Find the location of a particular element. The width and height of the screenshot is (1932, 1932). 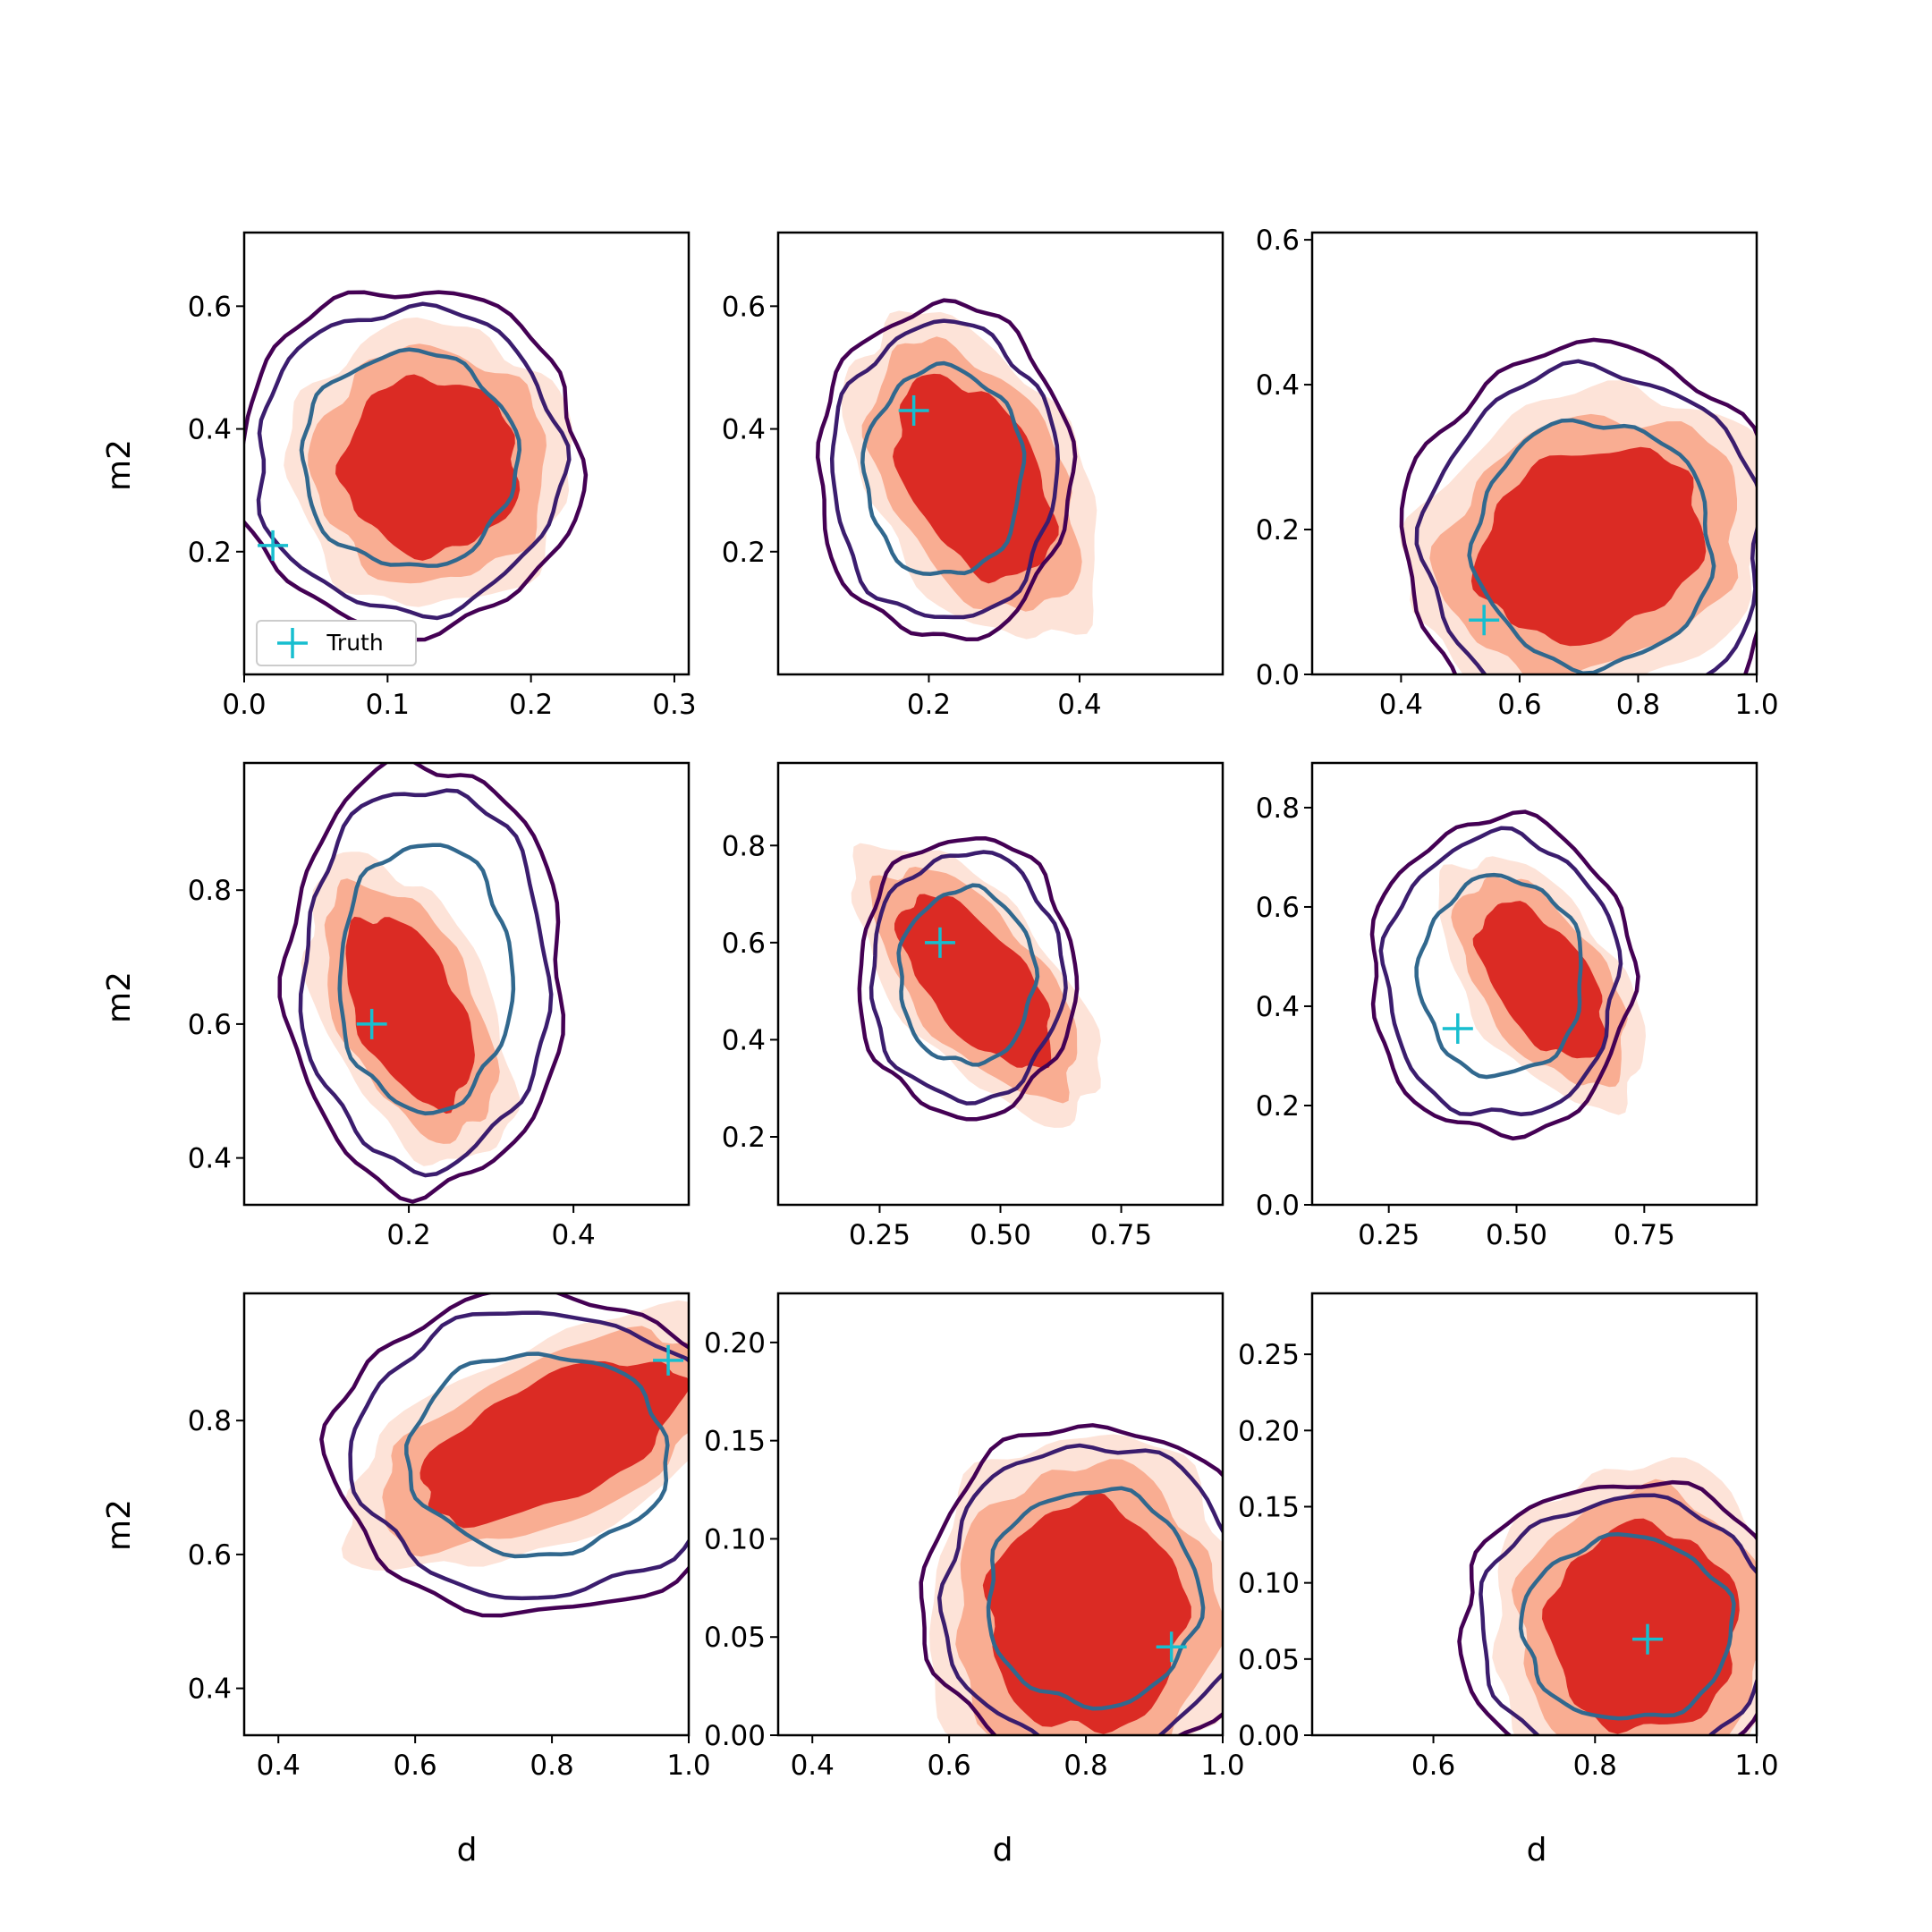

panel-5: 0.25 0.50 0.75 0.2 0.4 0.6 0.8 is located at coordinates (973, 1006).